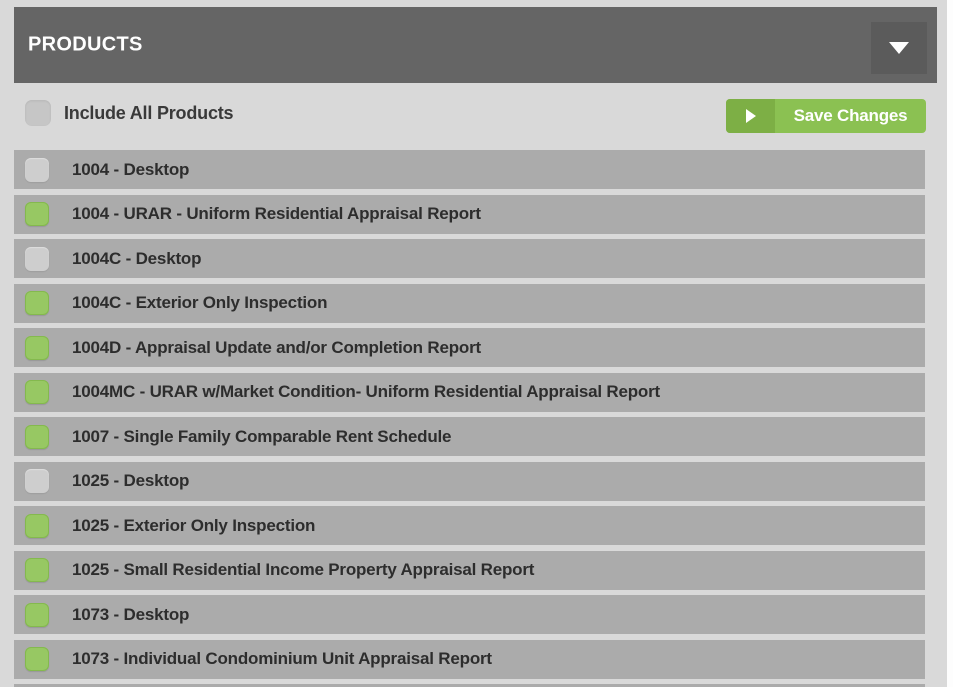  I want to click on table-row: 1073 - Desktop, so click(469, 614).